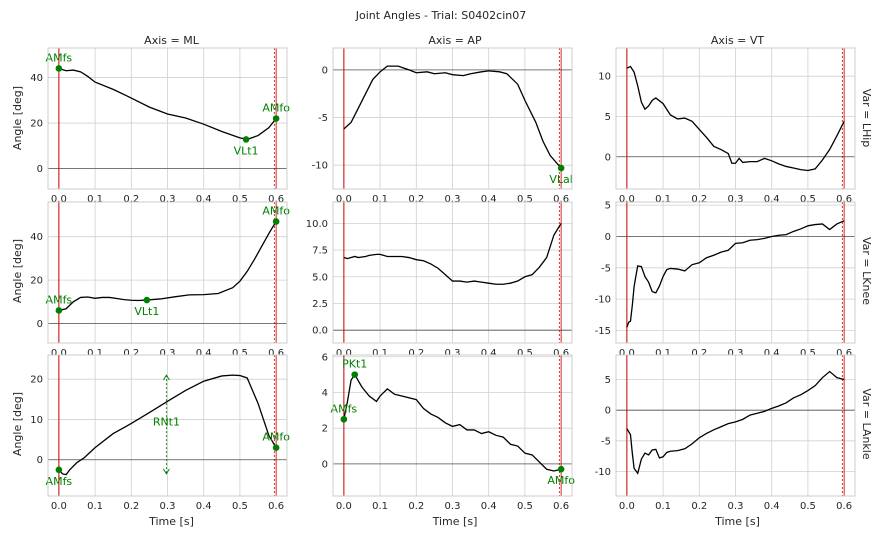  What do you see at coordinates (36, 237) in the screenshot?
I see `y-tick-label: 40` at bounding box center [36, 237].